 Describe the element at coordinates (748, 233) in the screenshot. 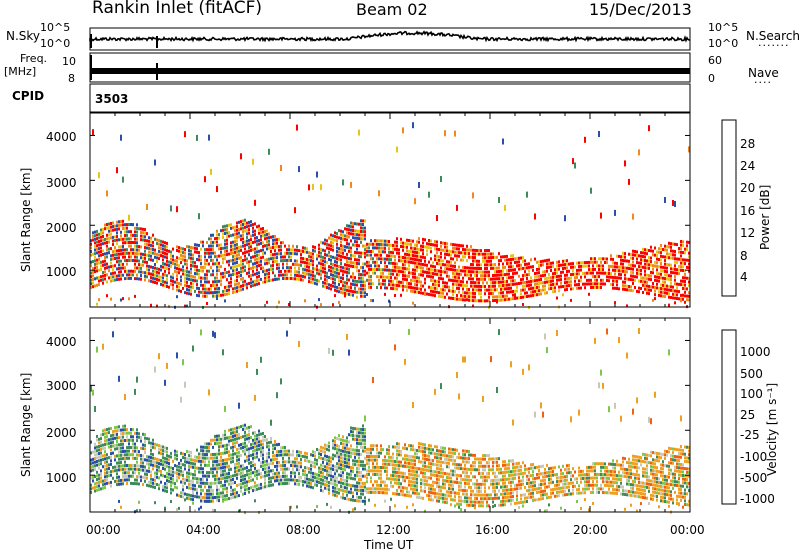

I see `power-cb-tick-12: 12` at that location.